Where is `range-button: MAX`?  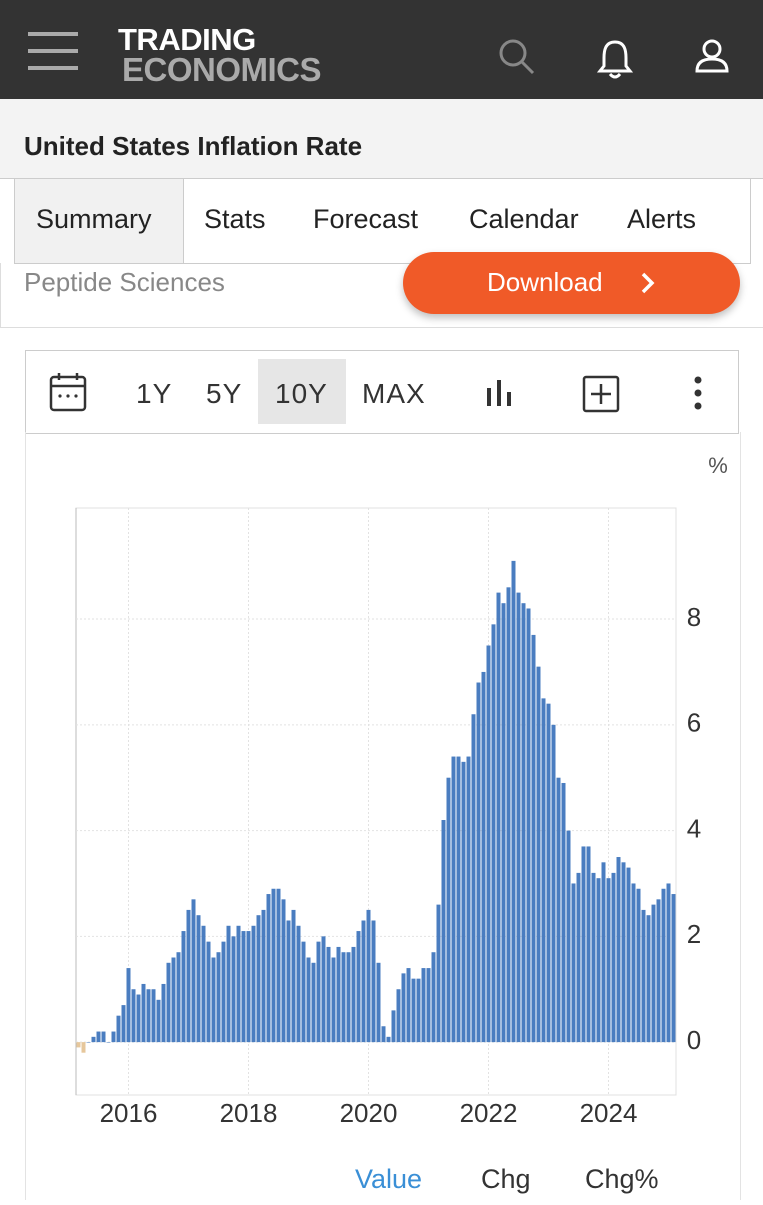 range-button: MAX is located at coordinates (394, 393).